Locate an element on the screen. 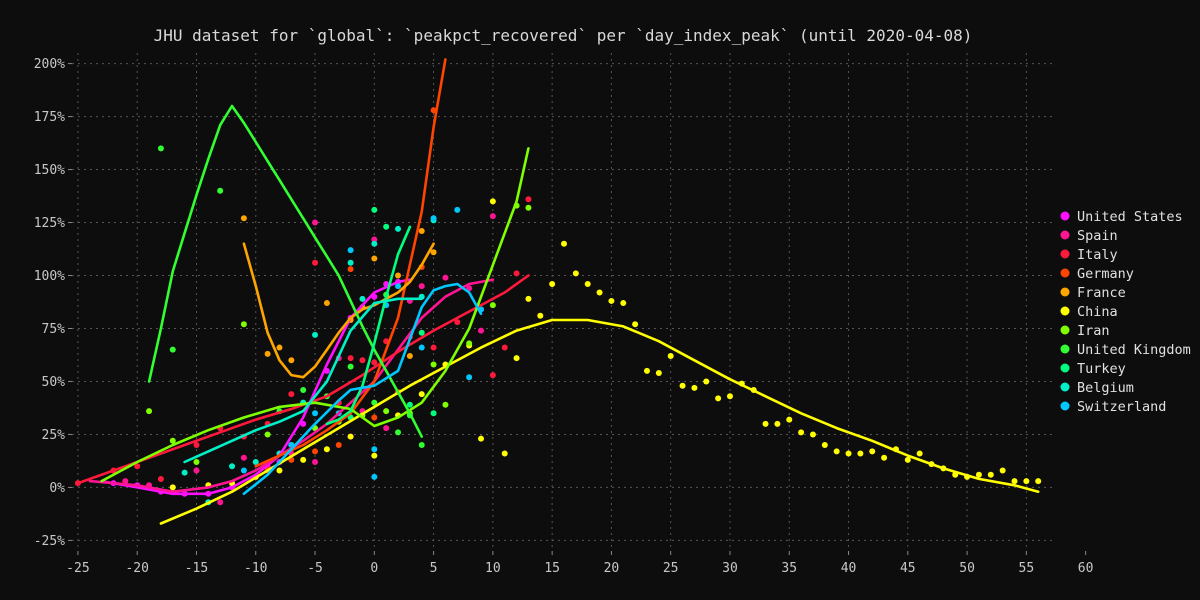  legend-marker-turkey is located at coordinates (1065, 368).